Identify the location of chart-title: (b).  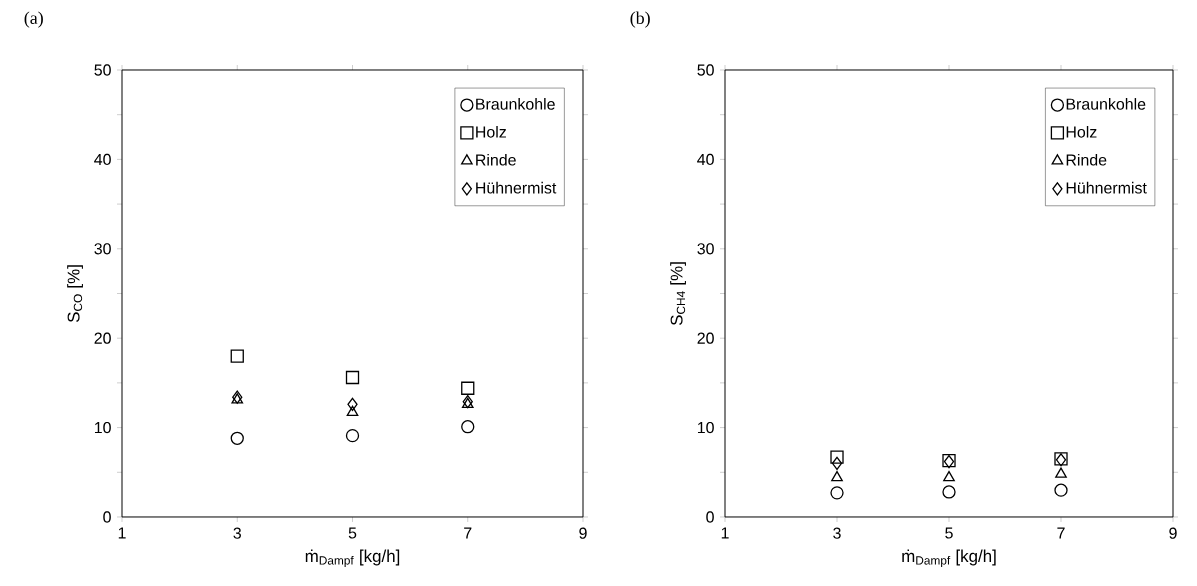
(640, 19).